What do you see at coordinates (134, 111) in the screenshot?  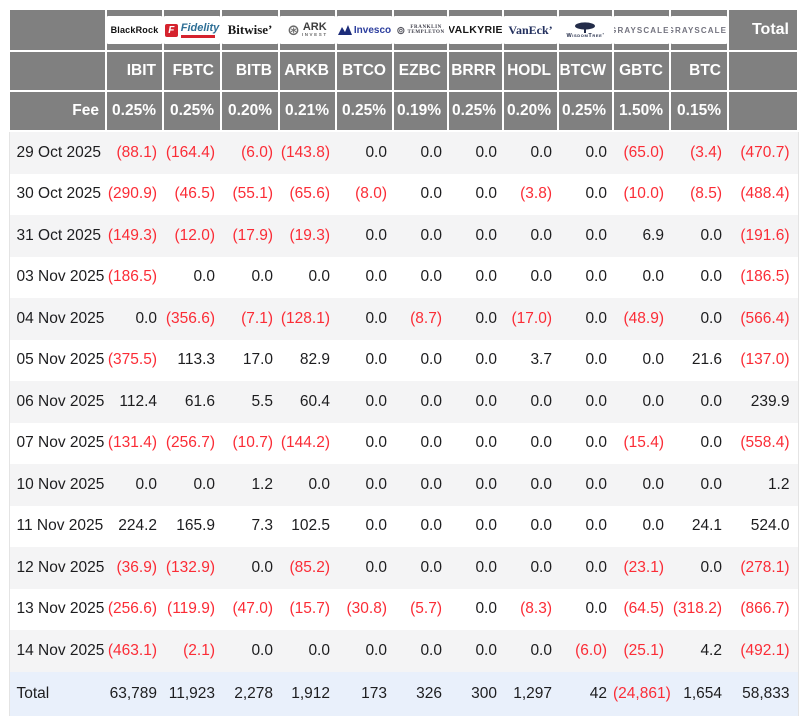 I see `fee-ibit: 0.25%` at bounding box center [134, 111].